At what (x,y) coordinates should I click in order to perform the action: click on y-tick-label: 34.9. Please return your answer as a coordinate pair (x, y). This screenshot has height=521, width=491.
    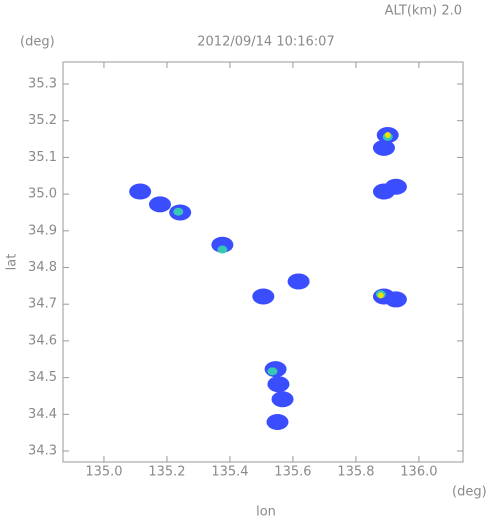
    Looking at the image, I should click on (42, 230).